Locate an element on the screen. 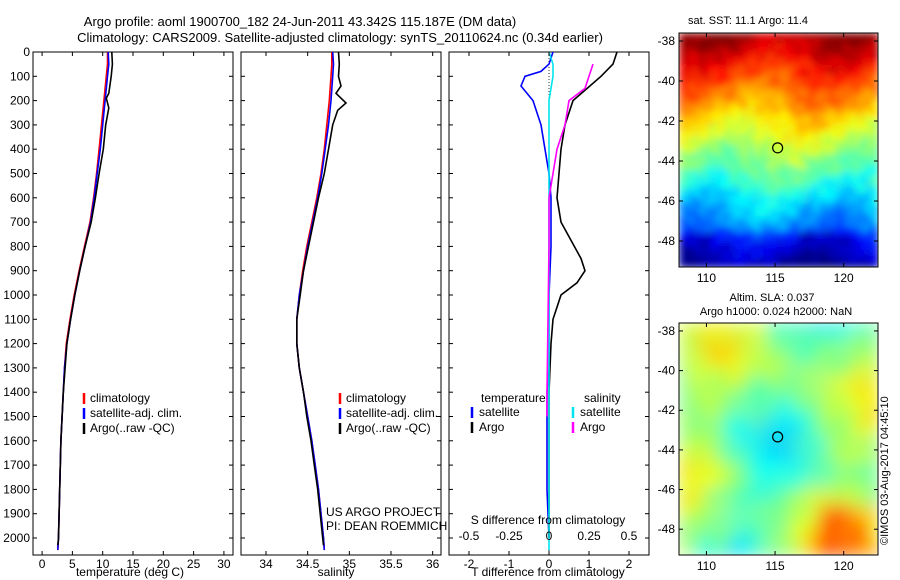  sla_map-y-tick-label-1: -40 is located at coordinates (667, 371).